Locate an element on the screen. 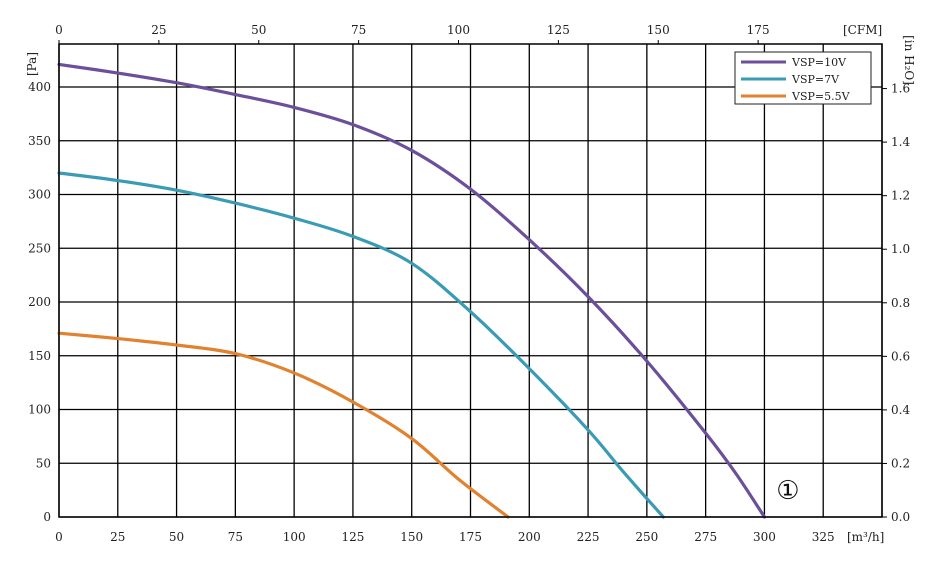  y-tick-label-250: 250 is located at coordinates (39, 248).